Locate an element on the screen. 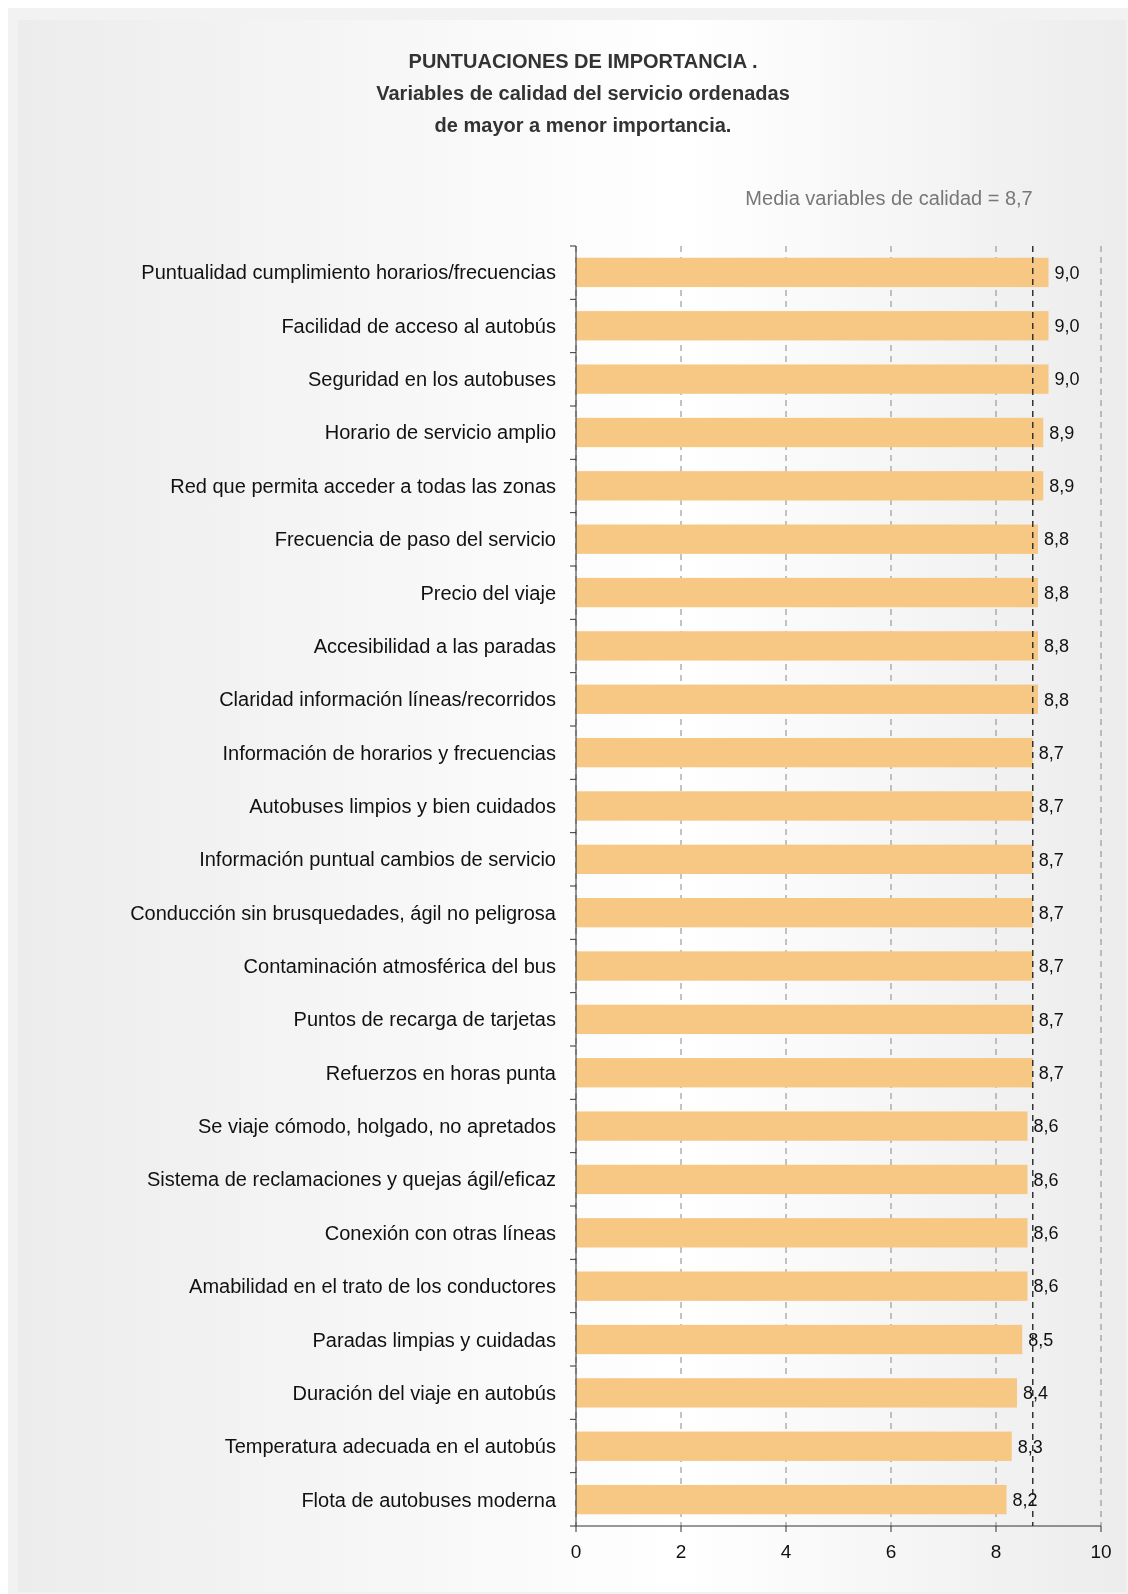 The width and height of the screenshot is (1128, 1594). y-tick-label: Seguridad en los autobuses is located at coordinates (432, 379).